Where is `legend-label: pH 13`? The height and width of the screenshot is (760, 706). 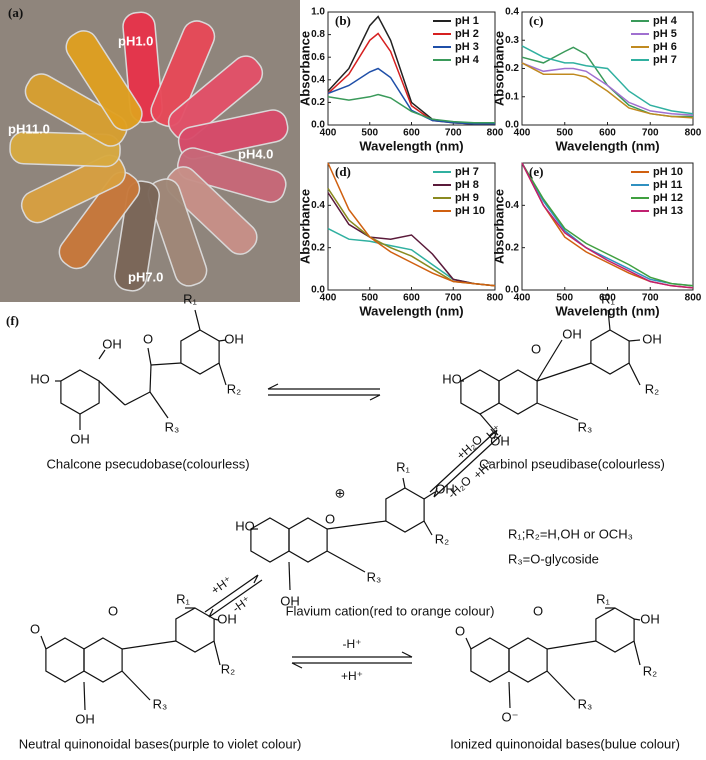
legend-label: pH 13 is located at coordinates (668, 211).